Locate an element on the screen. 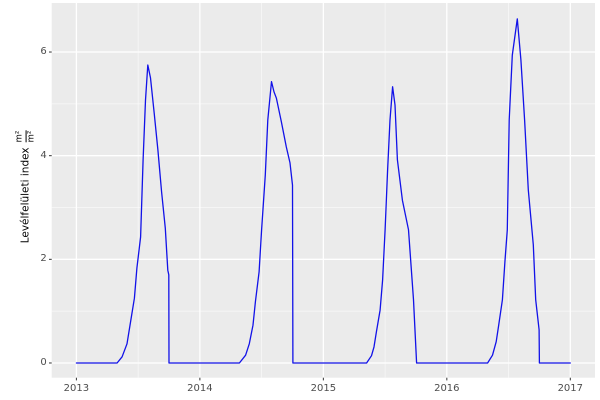 The image size is (600, 400). fraction-numerator: m² is located at coordinates (19, 136).